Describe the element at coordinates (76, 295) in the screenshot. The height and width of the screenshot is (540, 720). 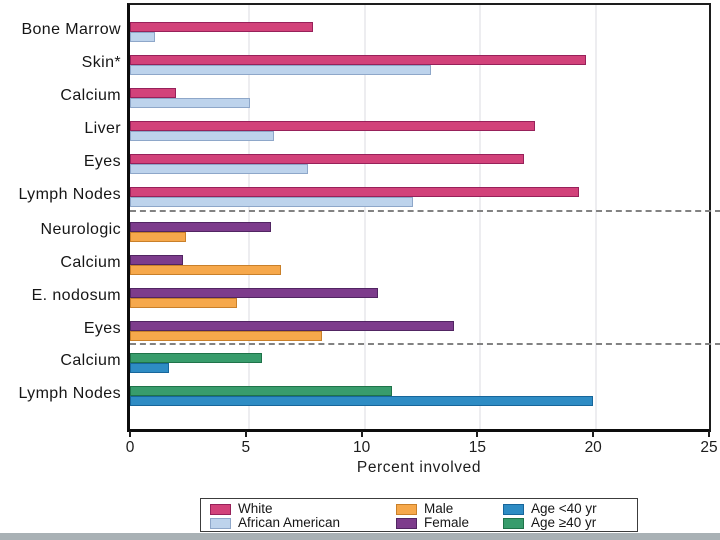
I see `category-label: E. nodosum` at that location.